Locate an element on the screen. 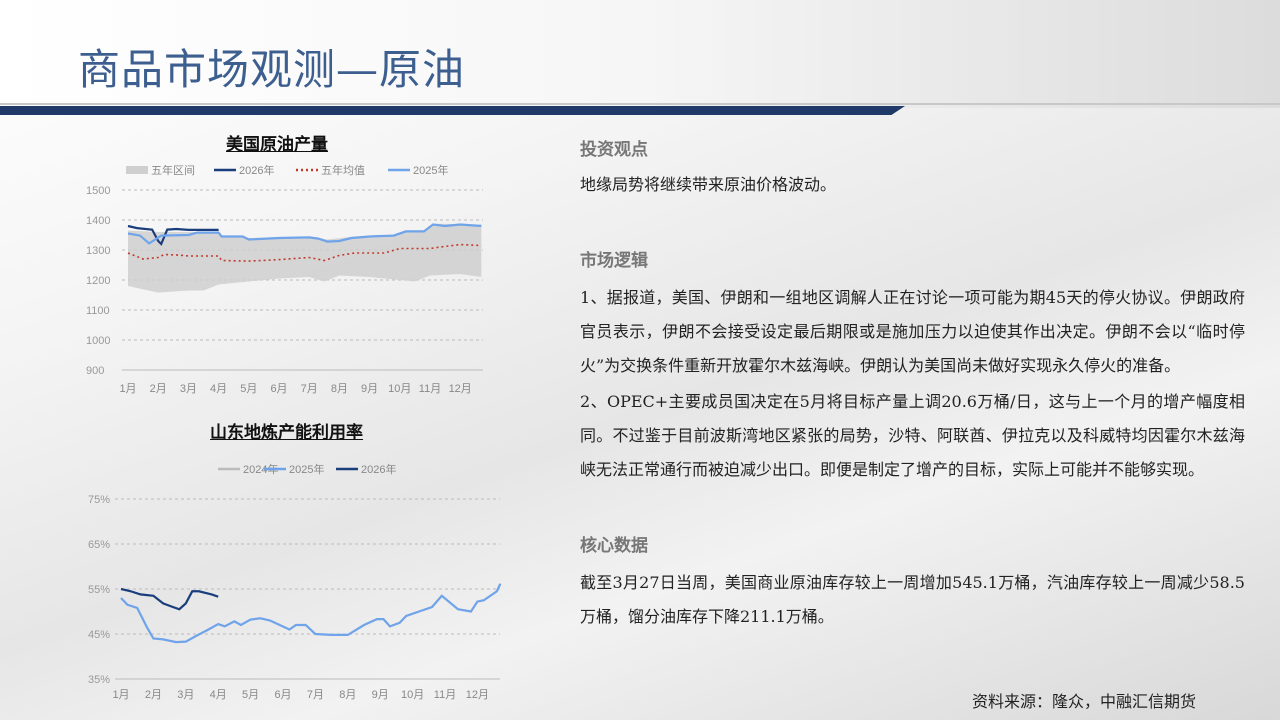 The image size is (1280, 720). section-heading: 核心数据 is located at coordinates (614, 546).